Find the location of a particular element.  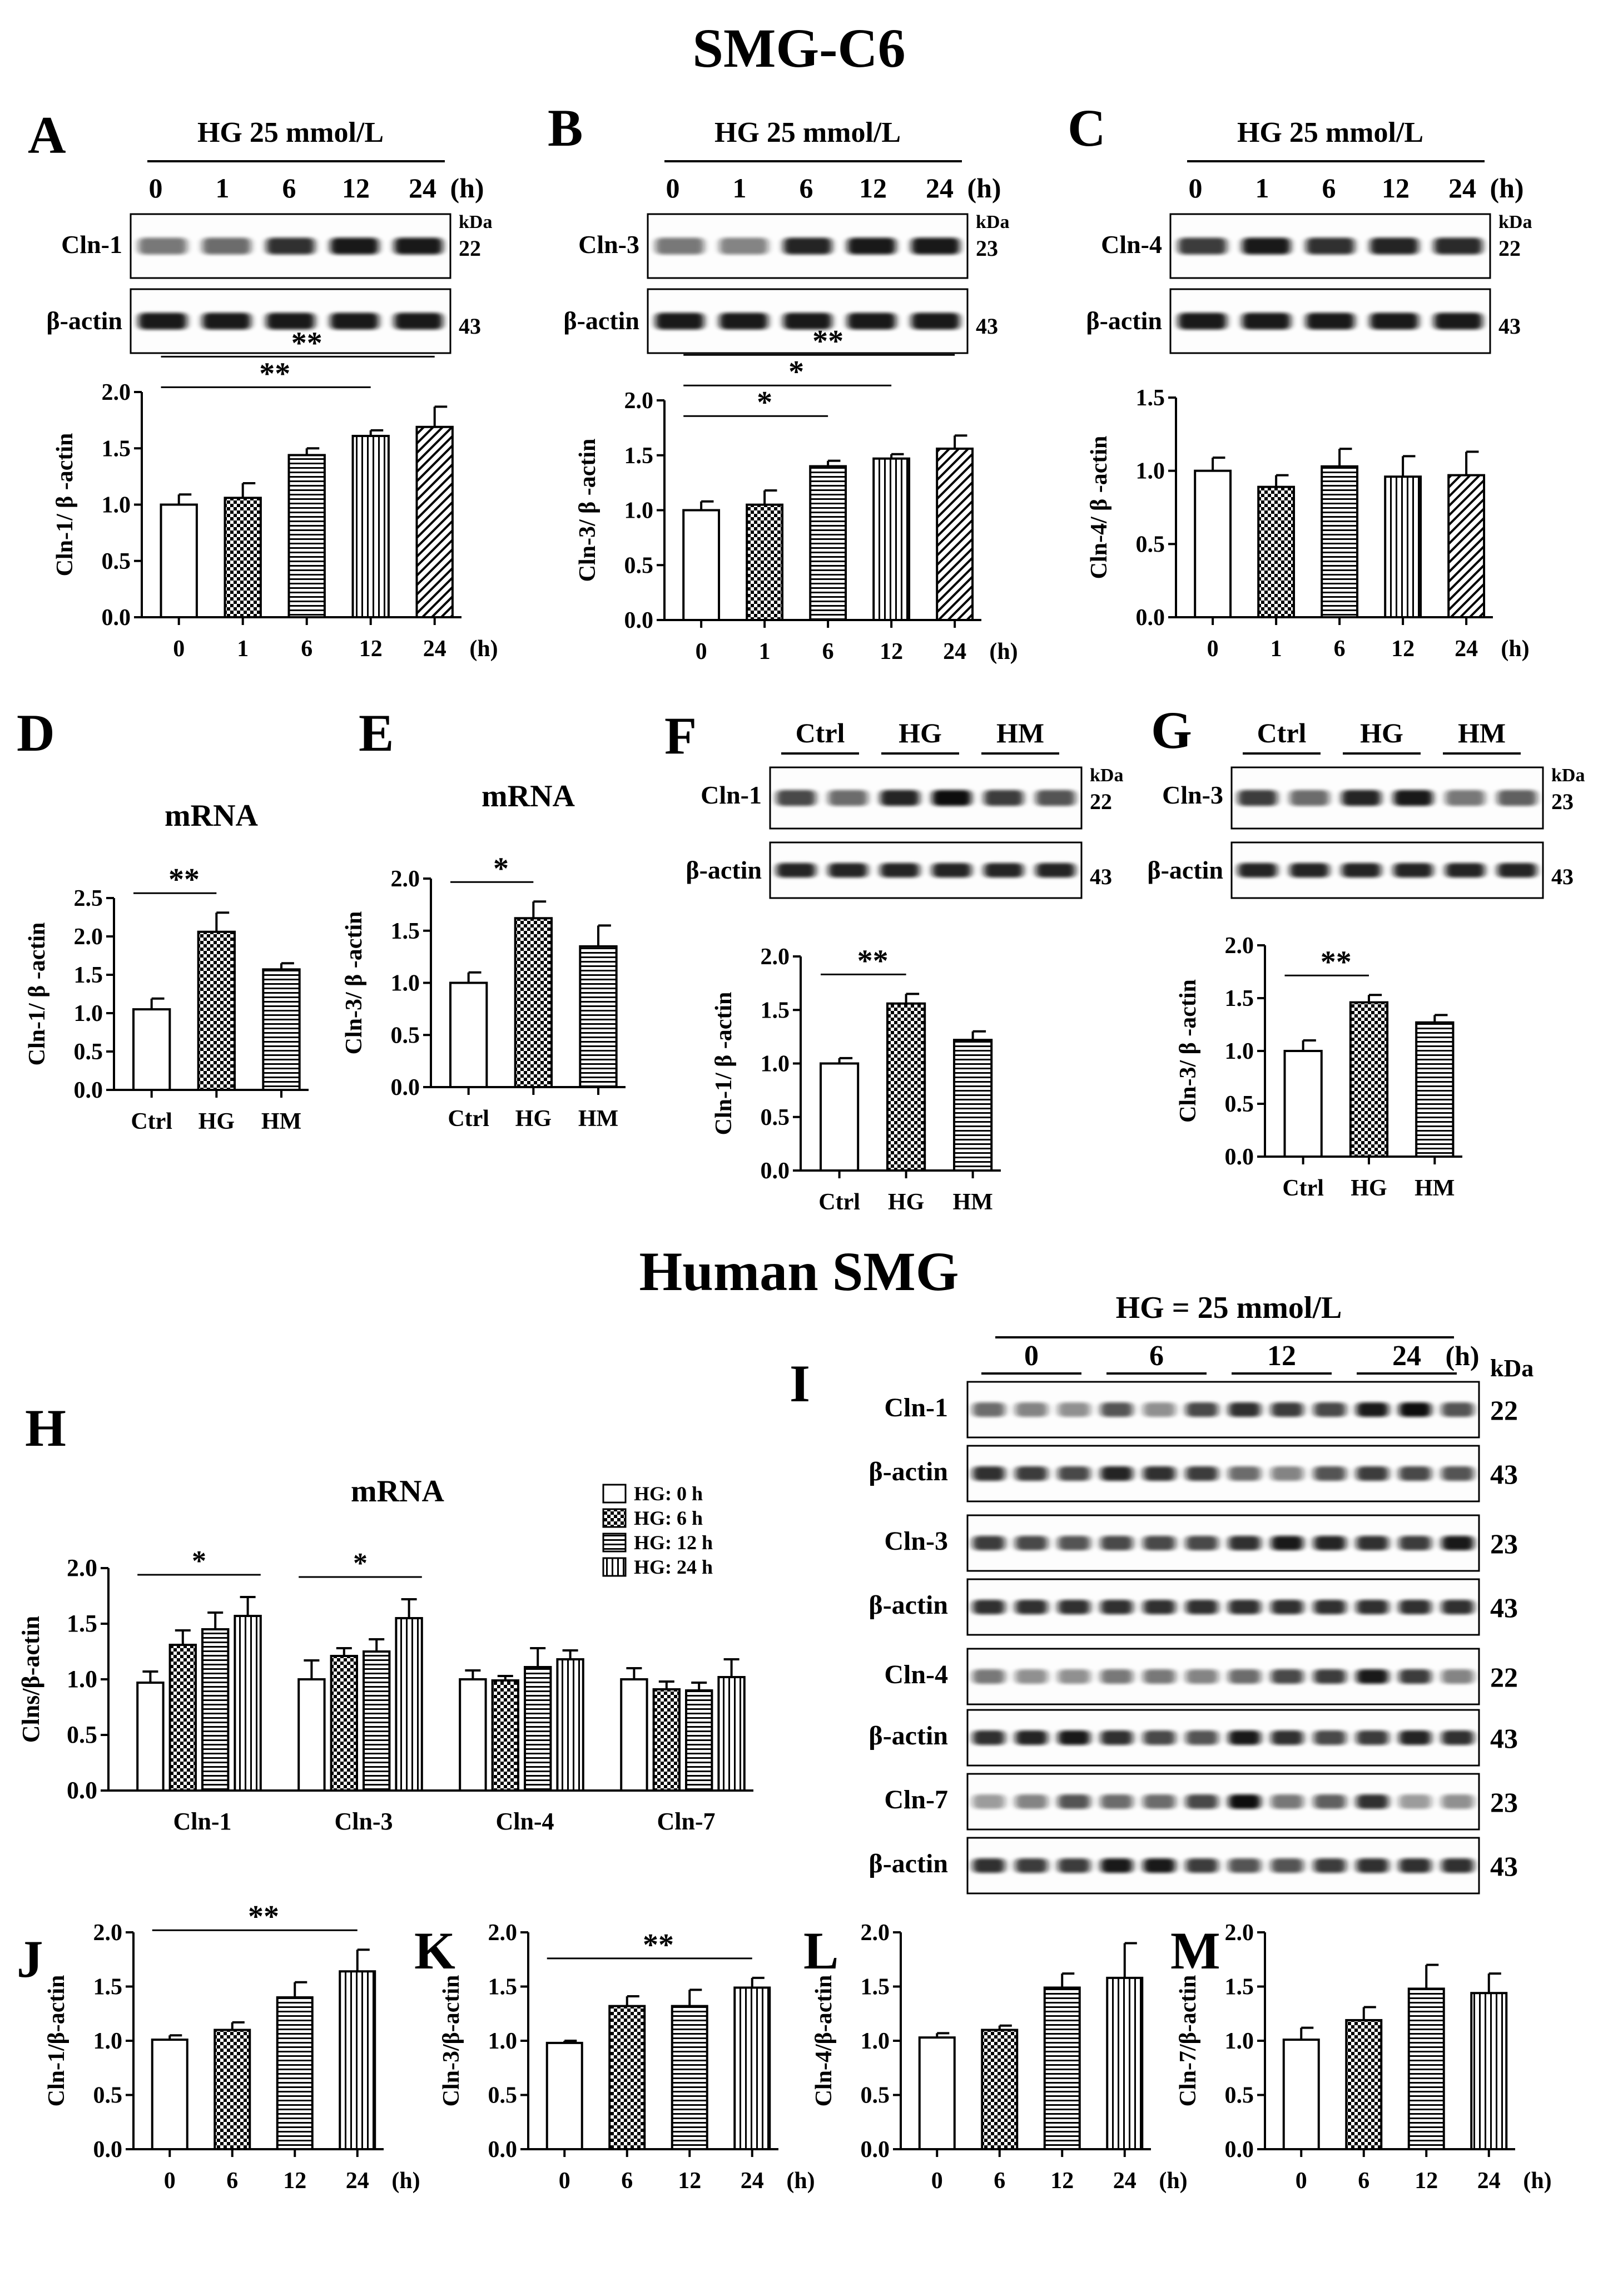

y-axis-label: Cln-4/β-actin is located at coordinates (824, 2041).